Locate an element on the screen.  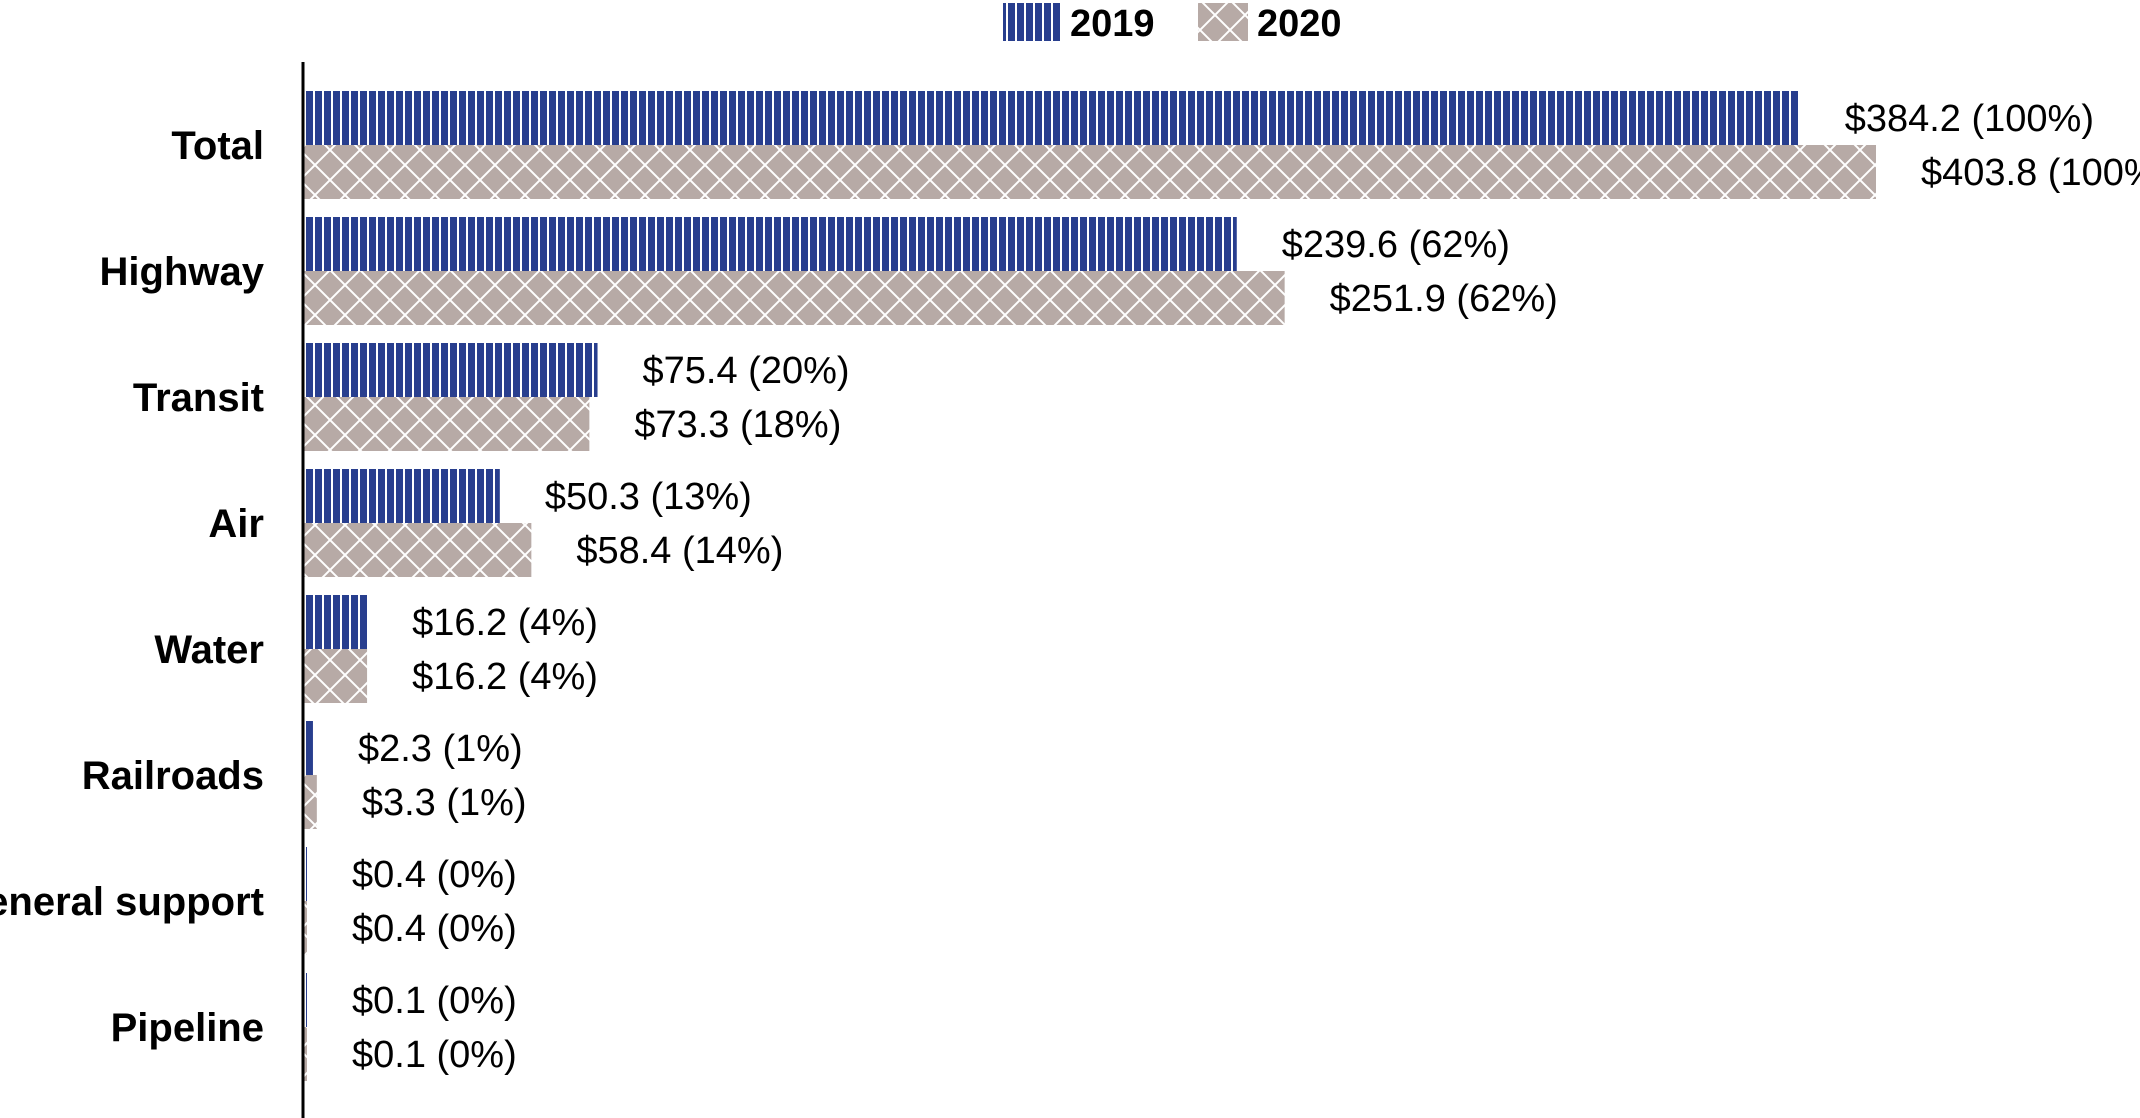
bar-air-2019 is located at coordinates (402, 496).